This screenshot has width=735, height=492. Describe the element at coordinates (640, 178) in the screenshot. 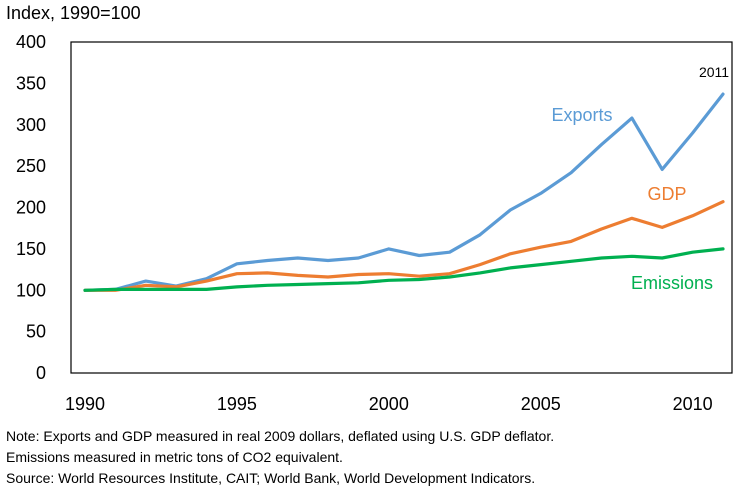

I see `series-labels: Exports GDP Emissions 2011` at that location.